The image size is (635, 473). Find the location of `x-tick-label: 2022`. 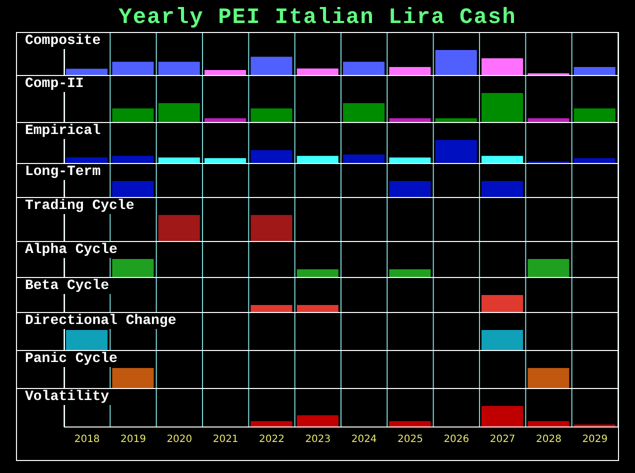

x-tick-label: 2022 is located at coordinates (271, 440).